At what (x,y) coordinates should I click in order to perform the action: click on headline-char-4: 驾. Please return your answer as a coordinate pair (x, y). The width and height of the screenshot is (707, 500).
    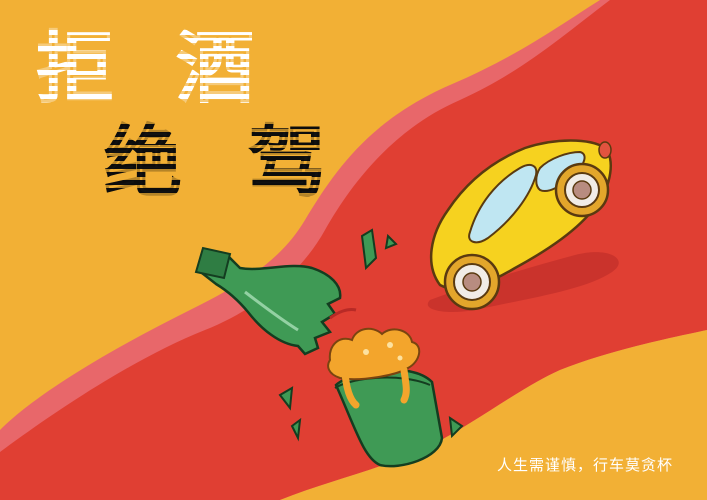
    Looking at the image, I should click on (287, 163).